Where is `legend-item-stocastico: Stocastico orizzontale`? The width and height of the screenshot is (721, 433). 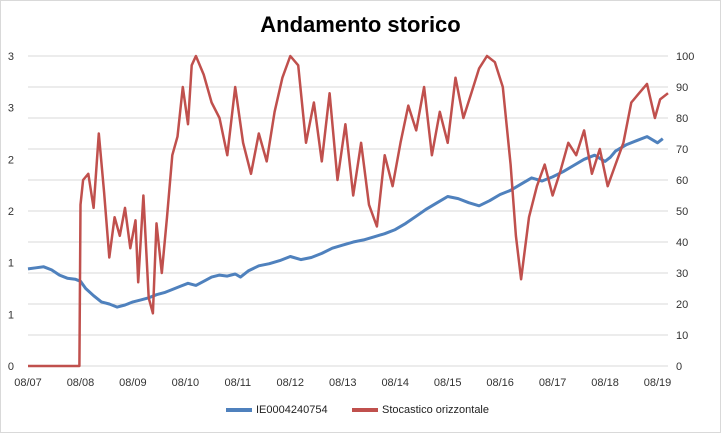
legend-item-stocastico: Stocastico orizzontale is located at coordinates (420, 410).